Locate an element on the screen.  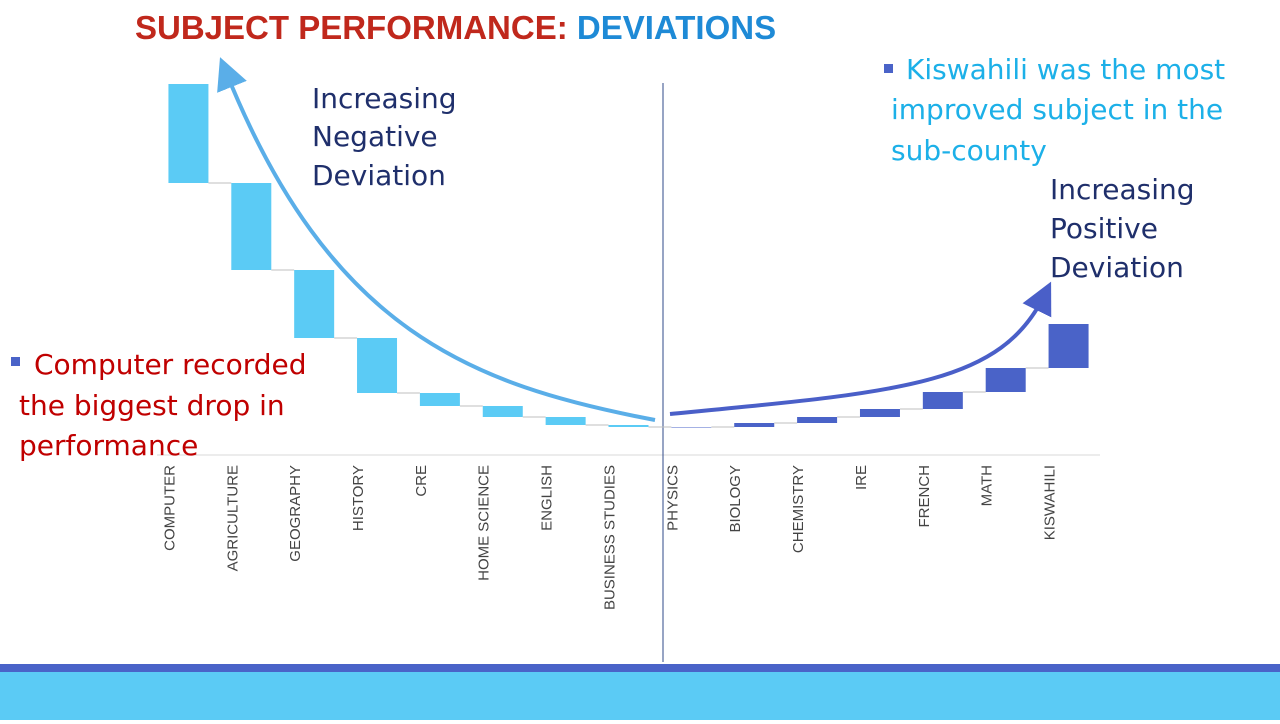
footer-line is located at coordinates (640, 668).